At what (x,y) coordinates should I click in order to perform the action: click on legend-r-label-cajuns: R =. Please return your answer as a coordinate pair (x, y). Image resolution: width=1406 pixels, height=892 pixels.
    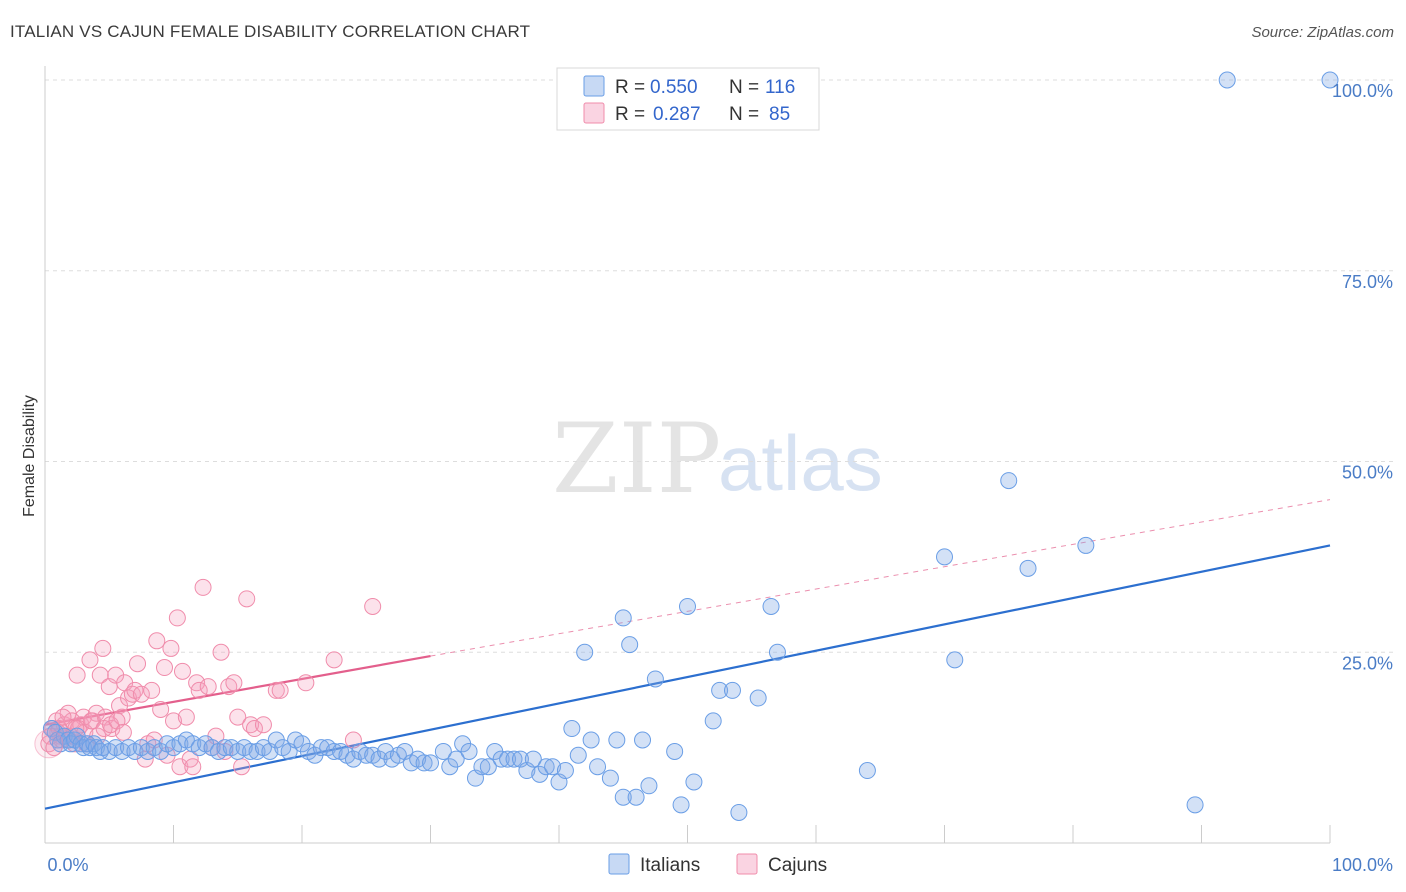
    Looking at the image, I should click on (630, 114).